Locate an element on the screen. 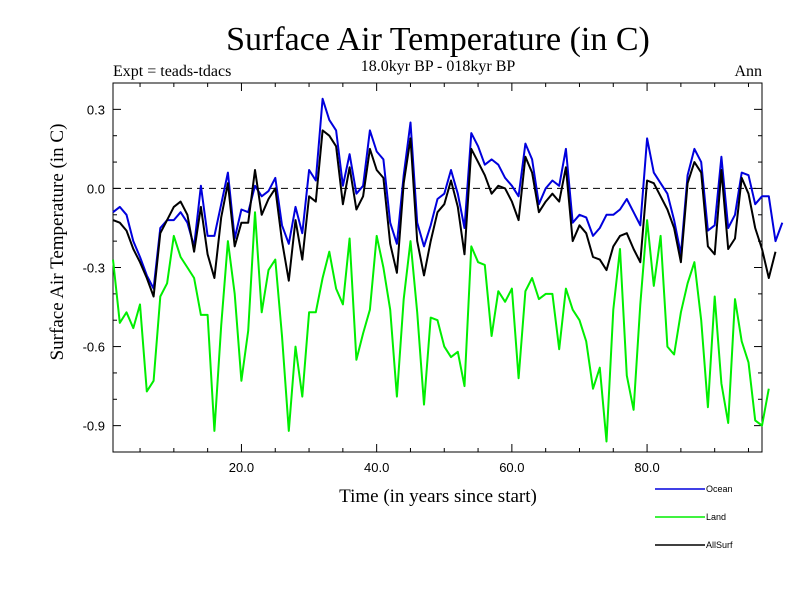 The height and width of the screenshot is (600, 800). y-tick-label: 0.3 is located at coordinates (96, 109).